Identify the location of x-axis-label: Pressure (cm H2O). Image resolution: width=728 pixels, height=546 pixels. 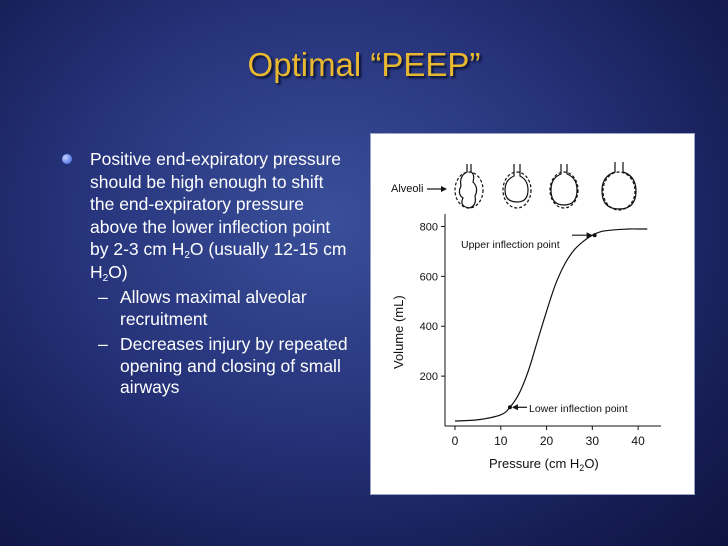
(544, 464).